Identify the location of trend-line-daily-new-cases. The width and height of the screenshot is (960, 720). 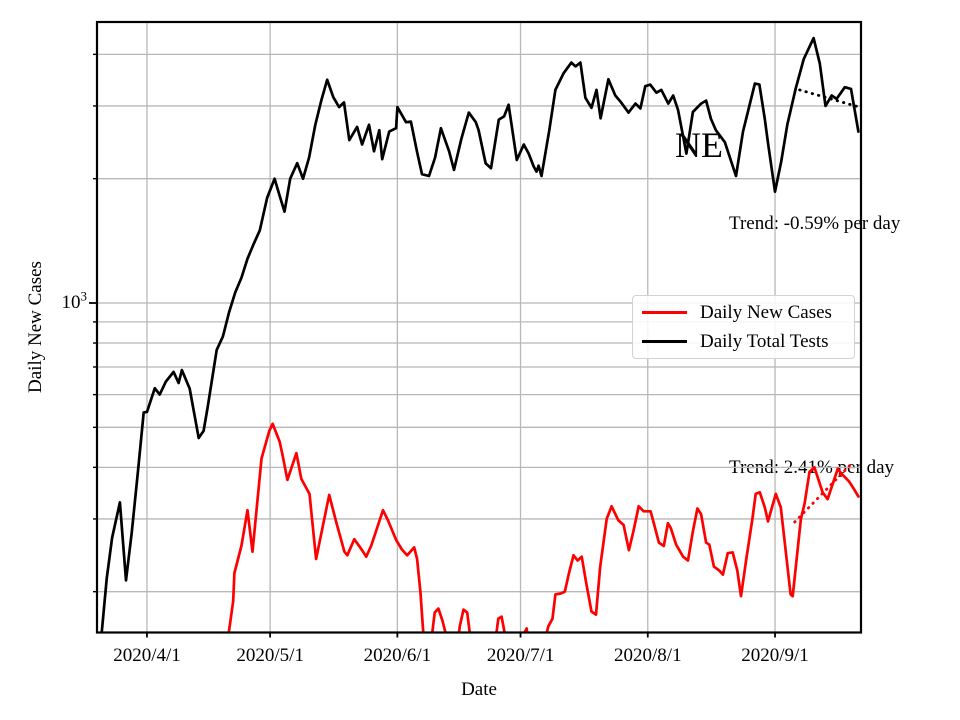
(823, 493).